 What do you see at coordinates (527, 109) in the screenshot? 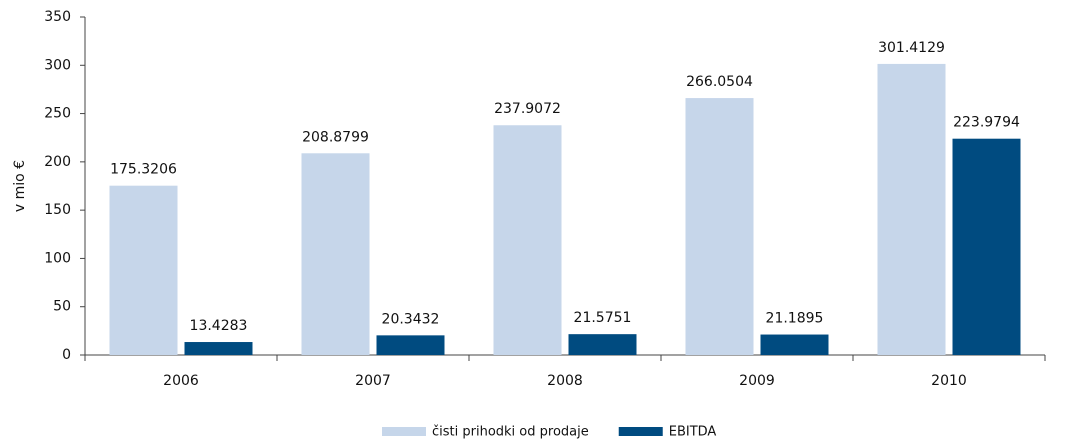
I see `data-label: 237.9072` at bounding box center [527, 109].